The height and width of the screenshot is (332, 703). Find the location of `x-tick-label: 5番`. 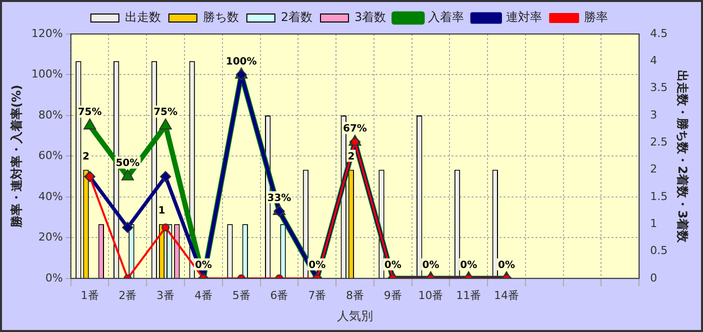

x-tick-label: 5番 is located at coordinates (241, 295).